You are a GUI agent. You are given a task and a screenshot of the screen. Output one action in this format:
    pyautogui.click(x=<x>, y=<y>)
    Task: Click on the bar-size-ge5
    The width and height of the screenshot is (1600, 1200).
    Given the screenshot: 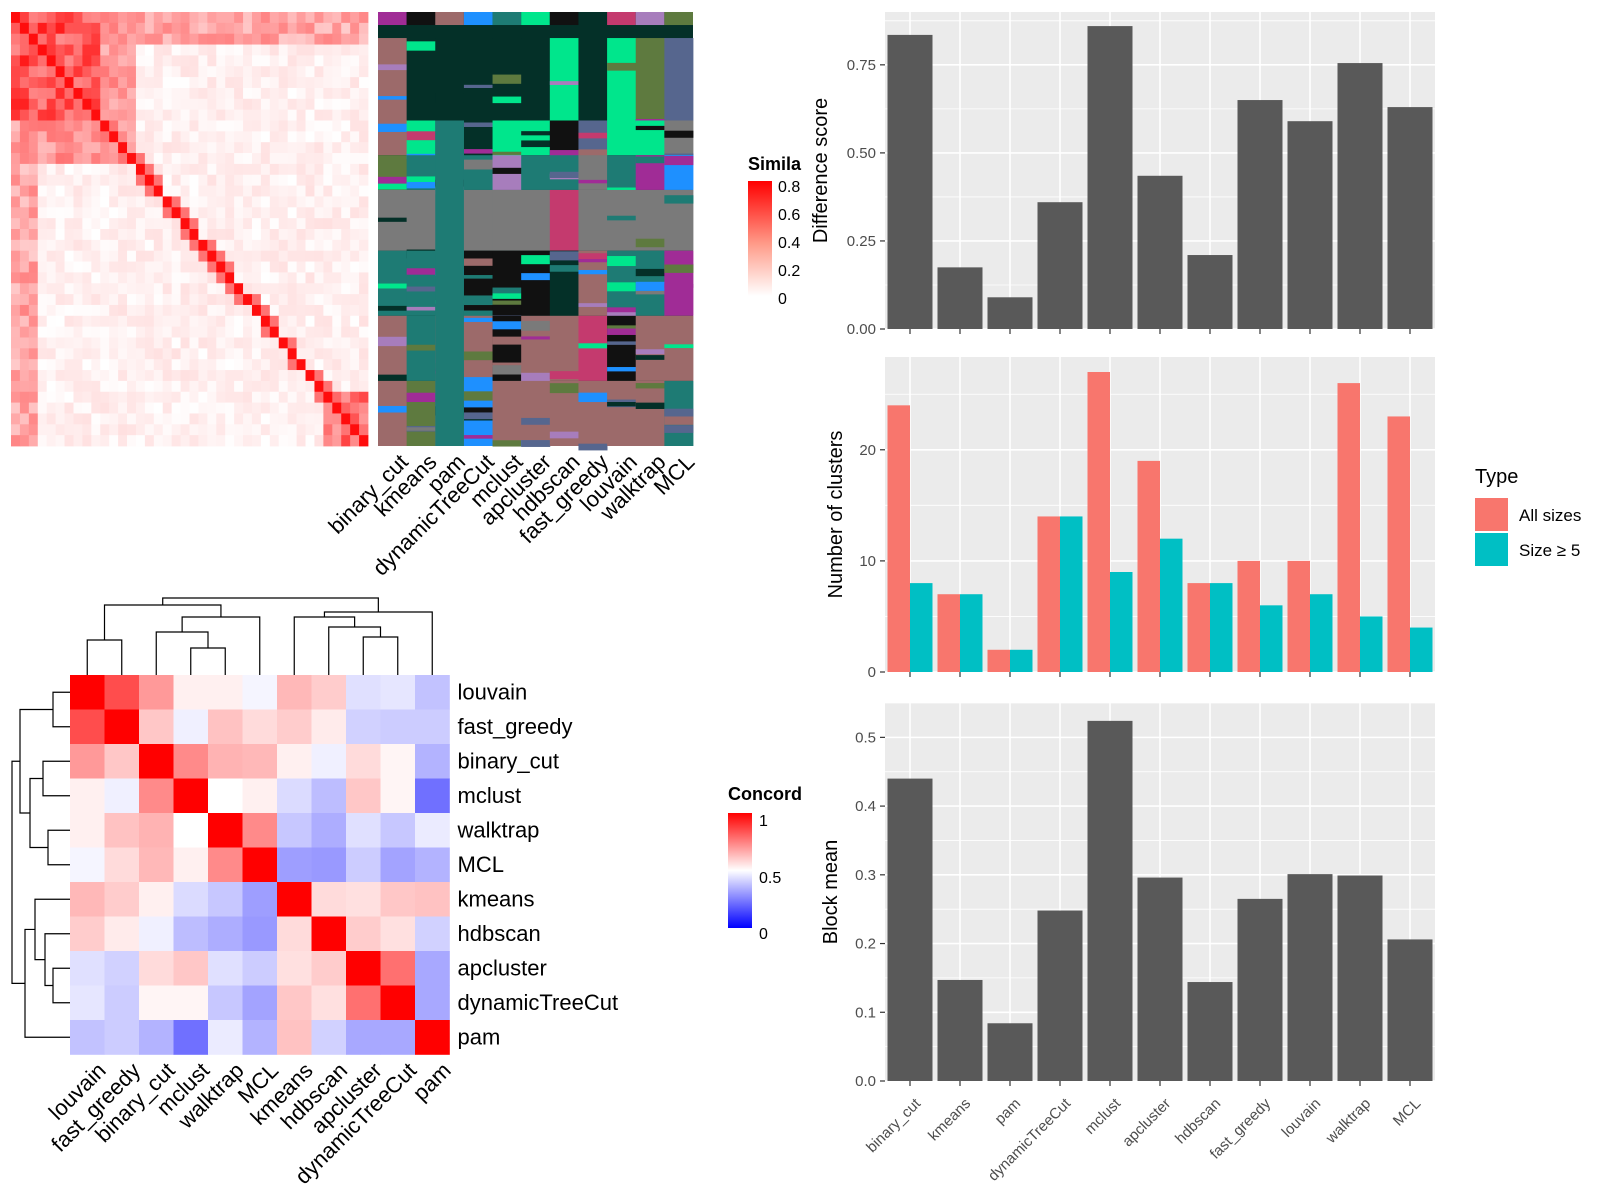 What is the action you would take?
    pyautogui.click(x=1371, y=644)
    